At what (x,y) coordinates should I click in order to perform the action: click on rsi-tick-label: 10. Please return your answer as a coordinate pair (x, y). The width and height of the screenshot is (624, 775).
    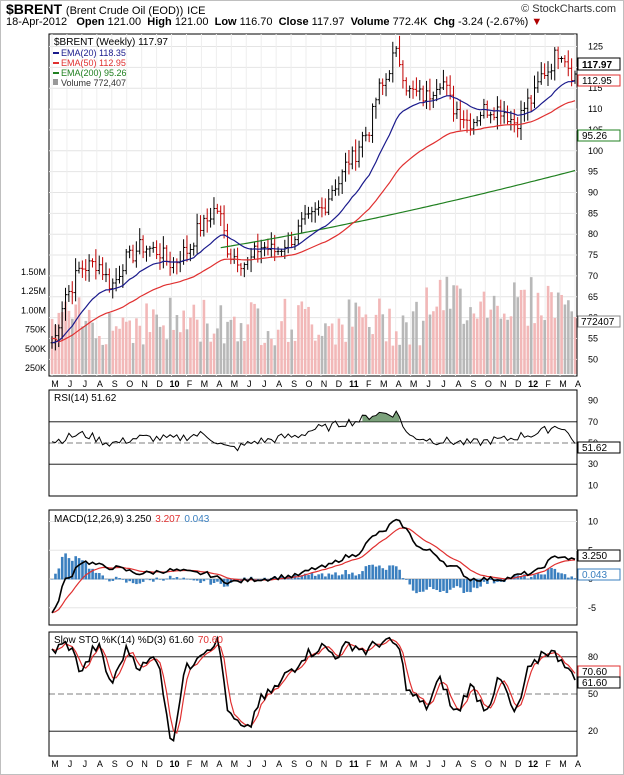
    Looking at the image, I should click on (593, 485).